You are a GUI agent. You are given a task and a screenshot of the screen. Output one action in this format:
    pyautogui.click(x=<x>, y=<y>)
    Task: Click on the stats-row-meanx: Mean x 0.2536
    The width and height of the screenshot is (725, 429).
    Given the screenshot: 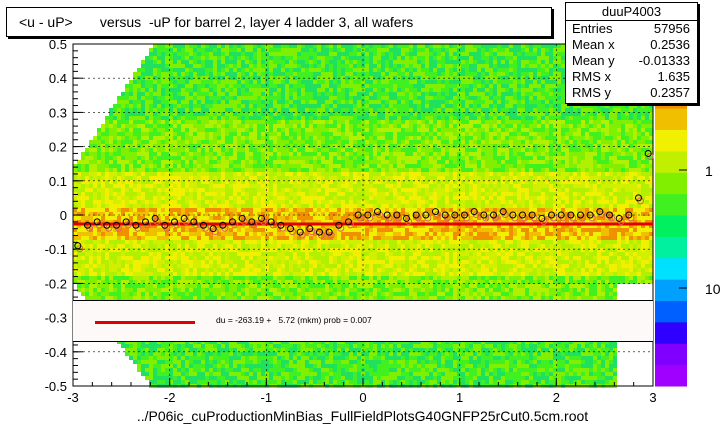 What is the action you would take?
    pyautogui.click(x=631, y=45)
    